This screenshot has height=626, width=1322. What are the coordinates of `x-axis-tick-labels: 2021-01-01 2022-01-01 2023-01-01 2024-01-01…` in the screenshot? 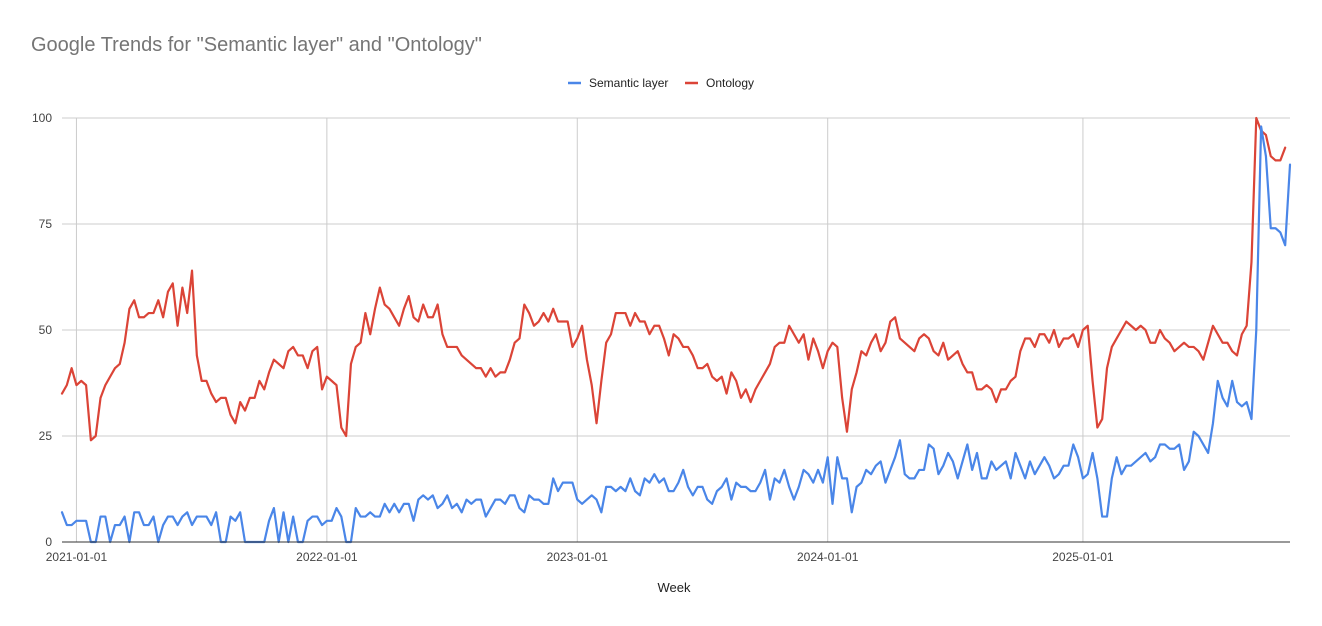 It's located at (580, 557).